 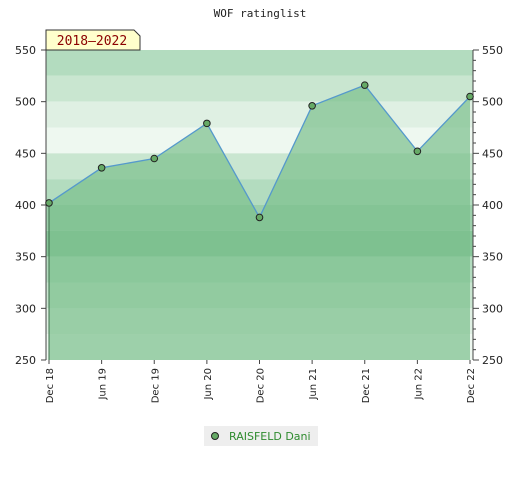 What do you see at coordinates (492, 257) in the screenshot?
I see `y-tick-label-right: 350` at bounding box center [492, 257].